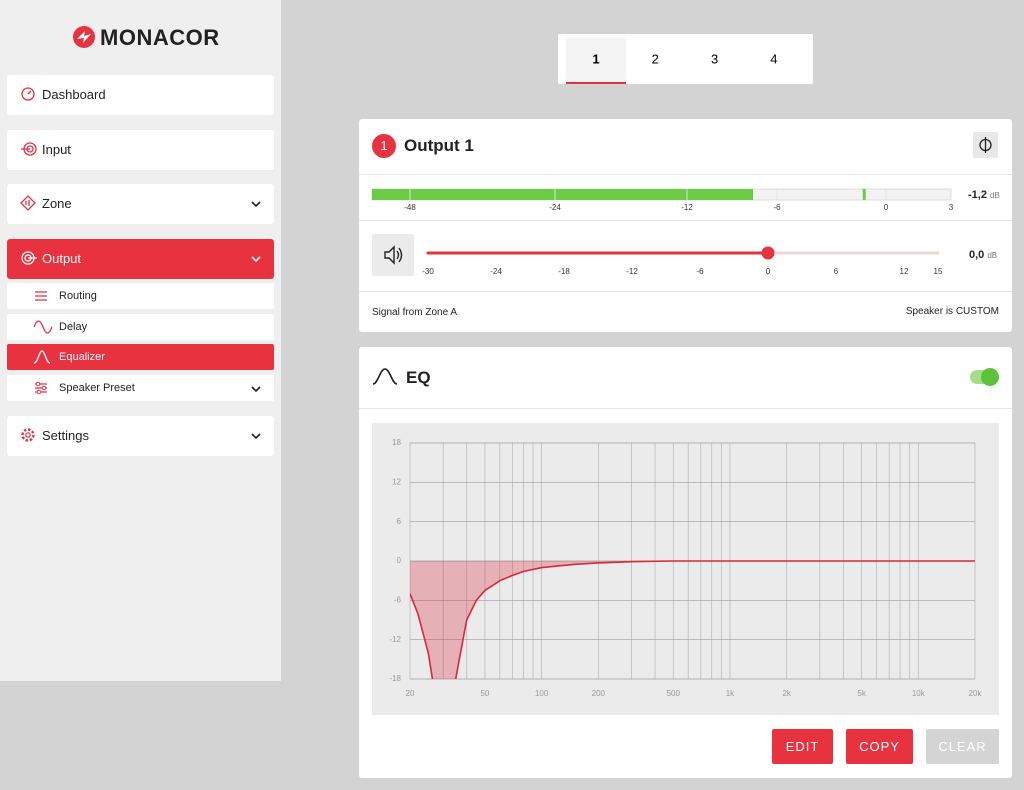  What do you see at coordinates (985, 145) in the screenshot?
I see `phase-button` at bounding box center [985, 145].